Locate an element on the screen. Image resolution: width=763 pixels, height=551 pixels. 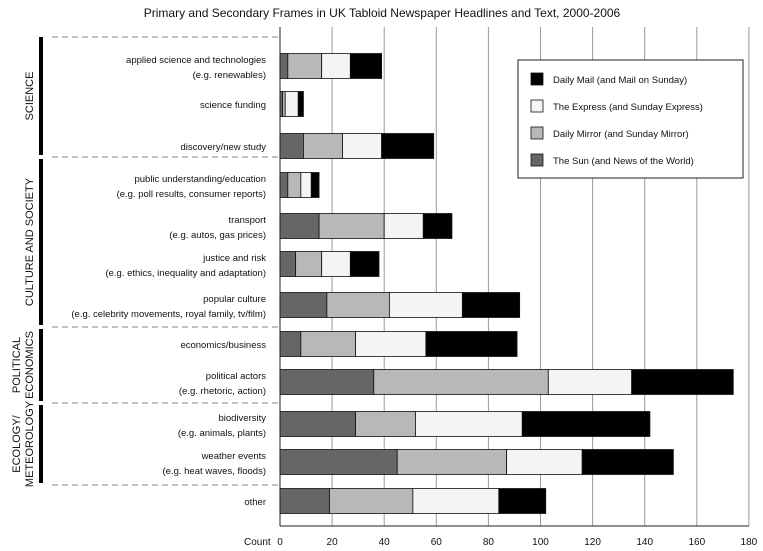
x-tick-label: 0 is located at coordinates (280, 542).